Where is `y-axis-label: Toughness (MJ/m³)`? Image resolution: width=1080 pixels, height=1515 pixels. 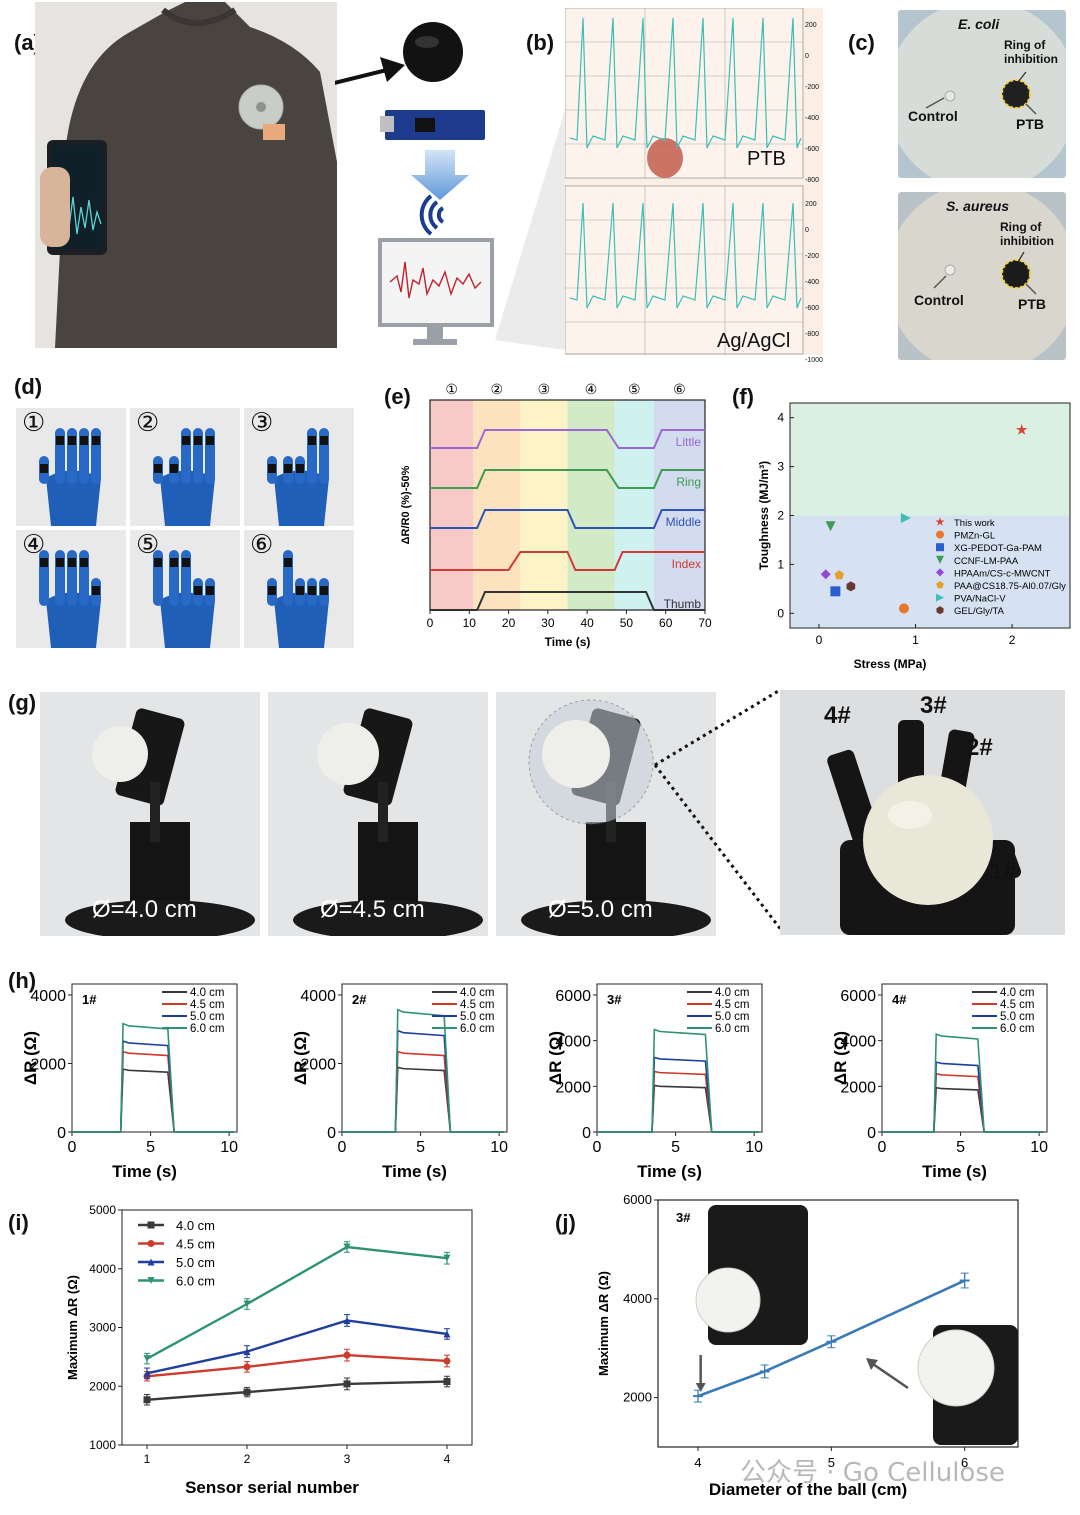 y-axis-label: Toughness (MJ/m³) is located at coordinates (764, 515).